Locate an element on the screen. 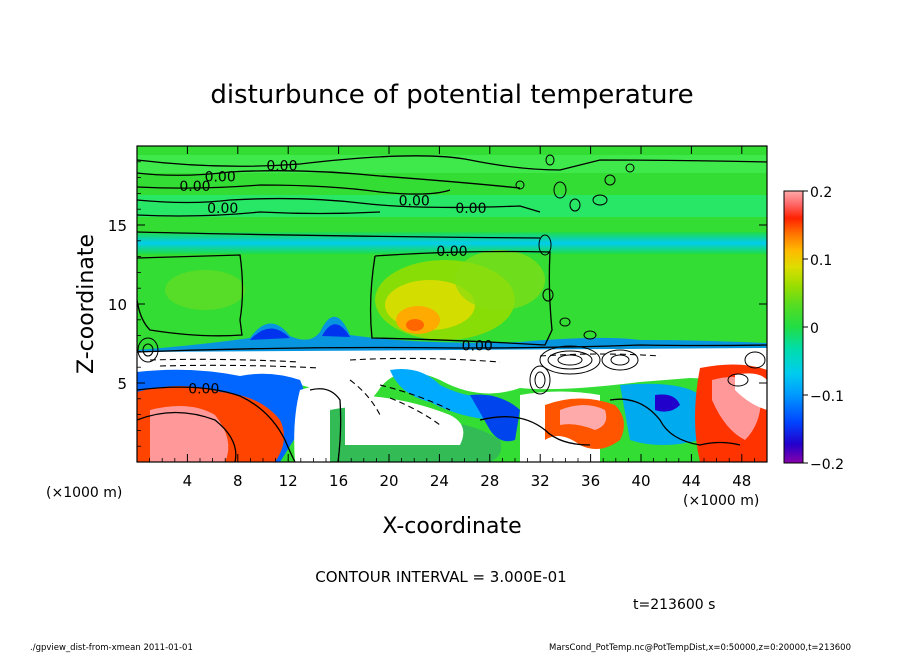 The width and height of the screenshot is (904, 654). white-layer is located at coordinates (452, 377).